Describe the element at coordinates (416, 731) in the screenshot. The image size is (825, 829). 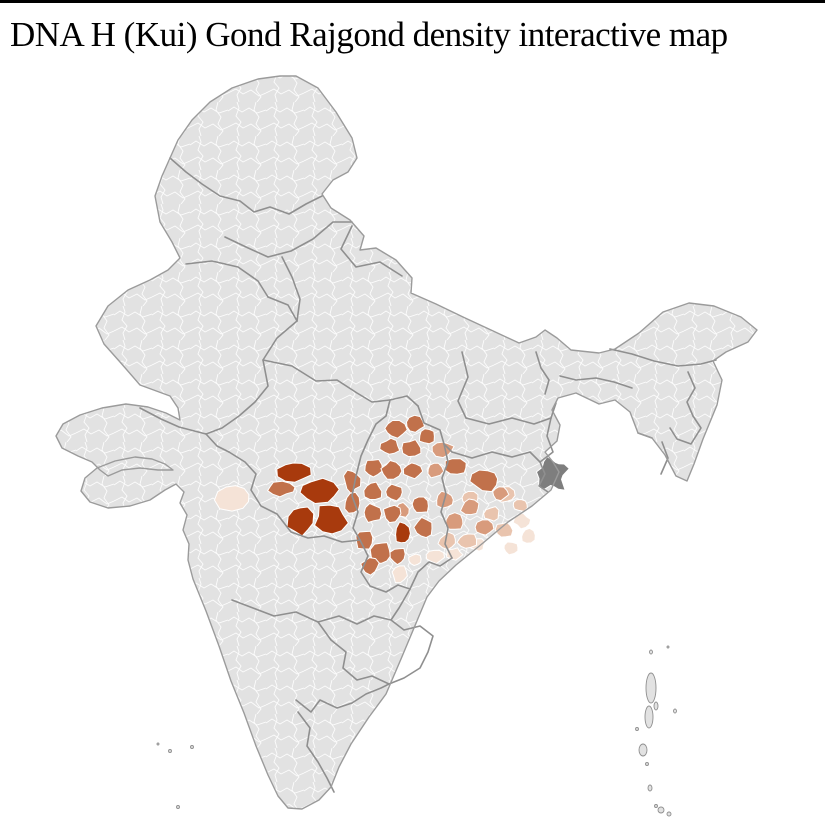
I see `andaman-nicobar-and-lakshadweep-islands` at that location.